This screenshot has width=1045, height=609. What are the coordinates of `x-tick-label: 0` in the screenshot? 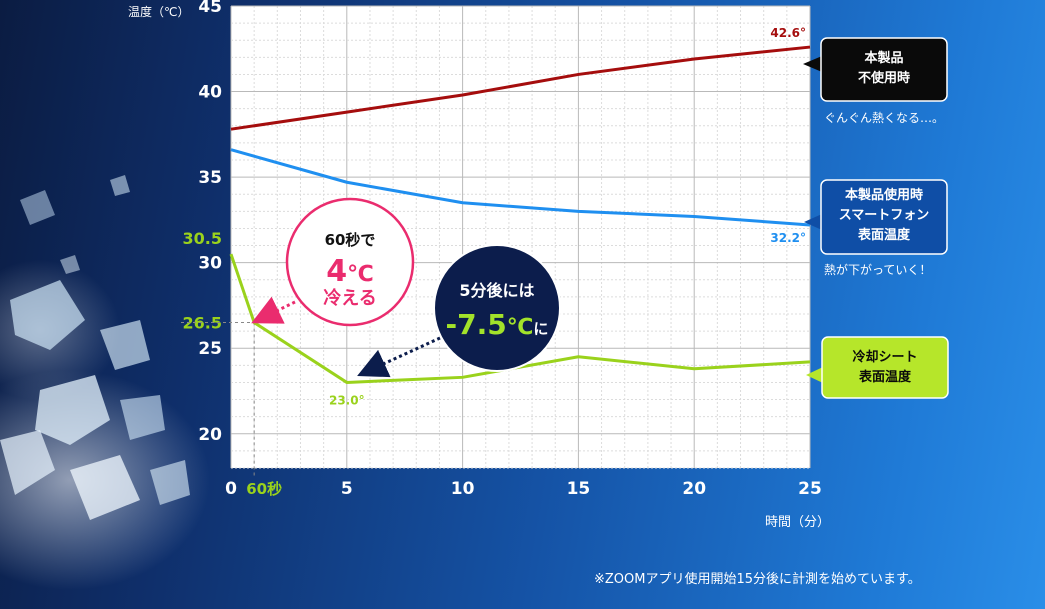 It's located at (231, 489).